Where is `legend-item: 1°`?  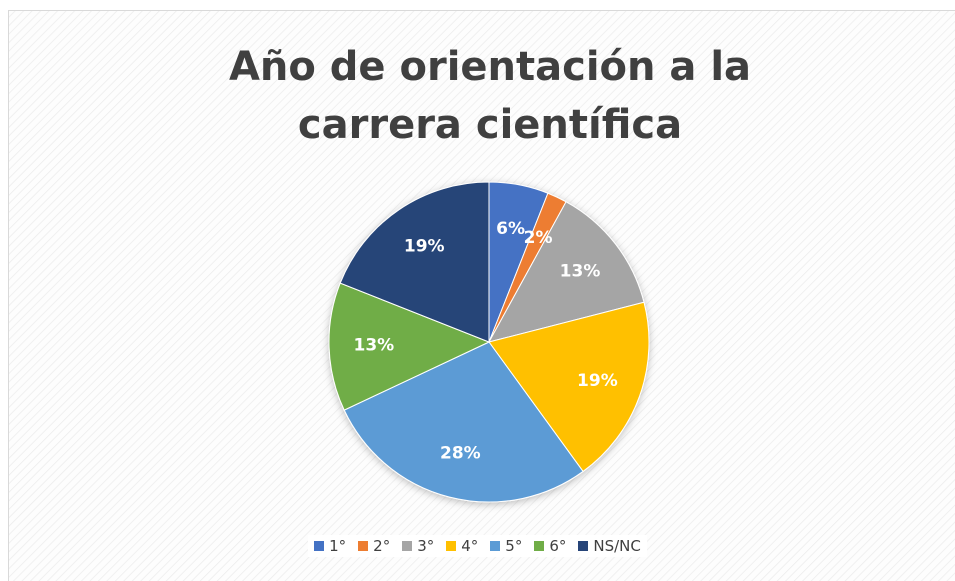
legend-item: 1° is located at coordinates (330, 546).